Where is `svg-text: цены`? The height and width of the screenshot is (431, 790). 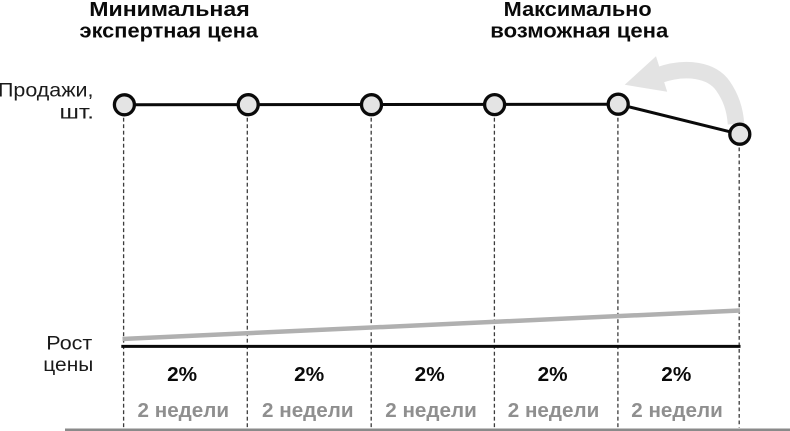
svg-text: цены is located at coordinates (68, 365).